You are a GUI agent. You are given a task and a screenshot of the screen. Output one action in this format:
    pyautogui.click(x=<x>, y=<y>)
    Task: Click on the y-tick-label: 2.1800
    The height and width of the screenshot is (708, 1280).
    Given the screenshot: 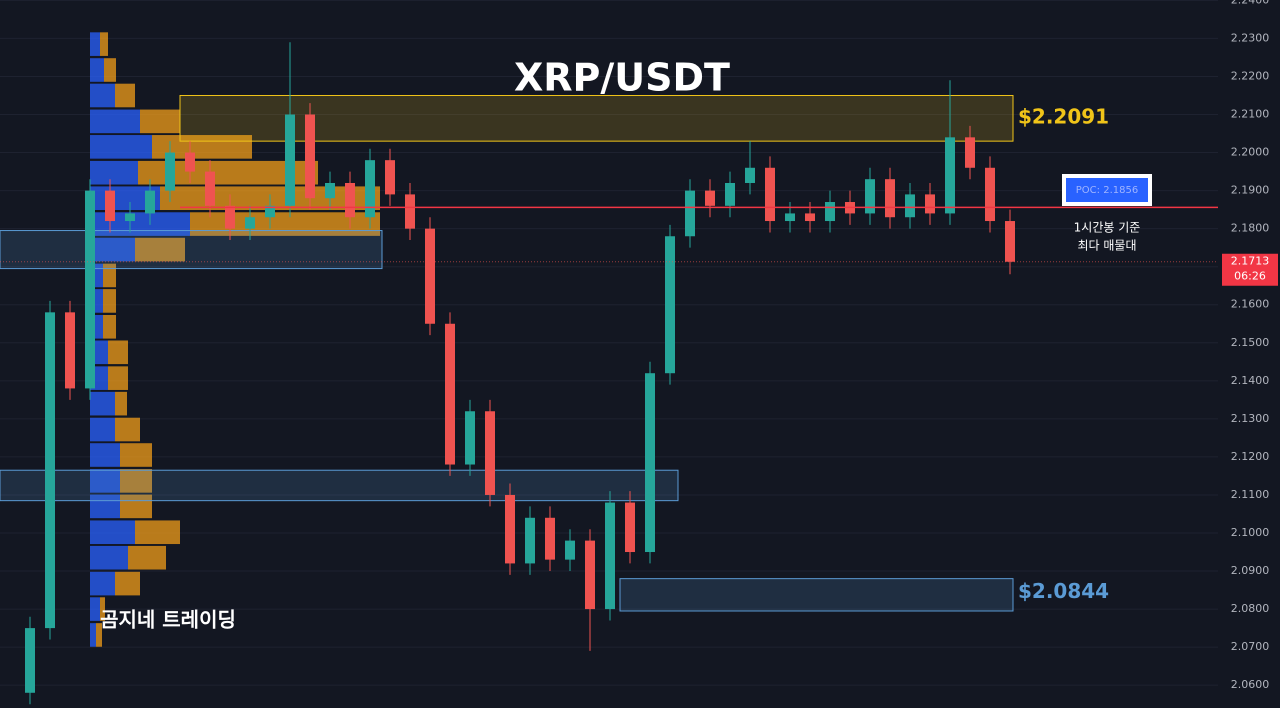 What is the action you would take?
    pyautogui.click(x=1250, y=228)
    